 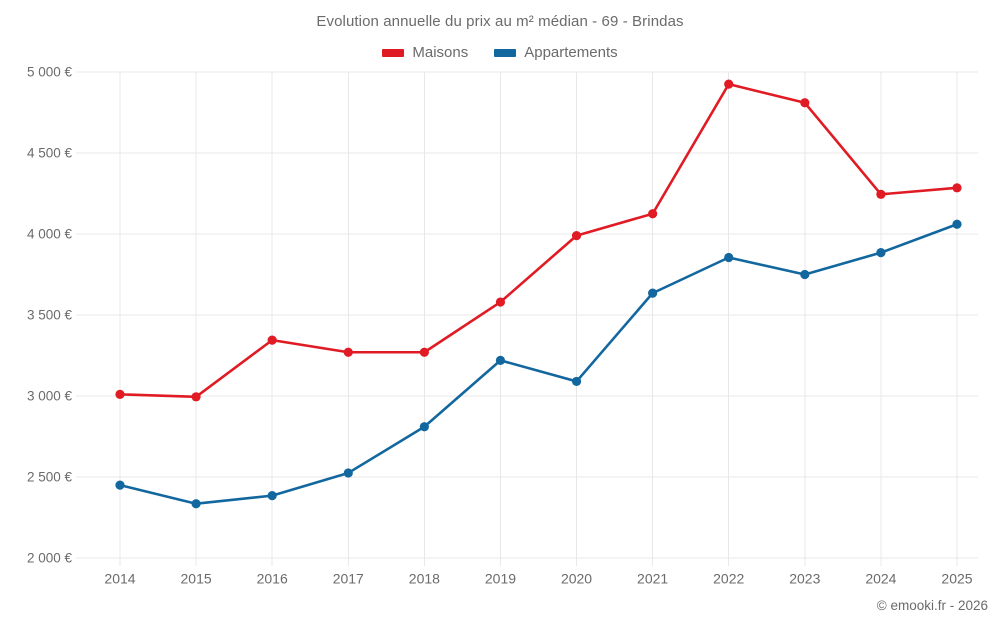 I want to click on x-axis-tick-label: 2019, so click(x=500, y=578).